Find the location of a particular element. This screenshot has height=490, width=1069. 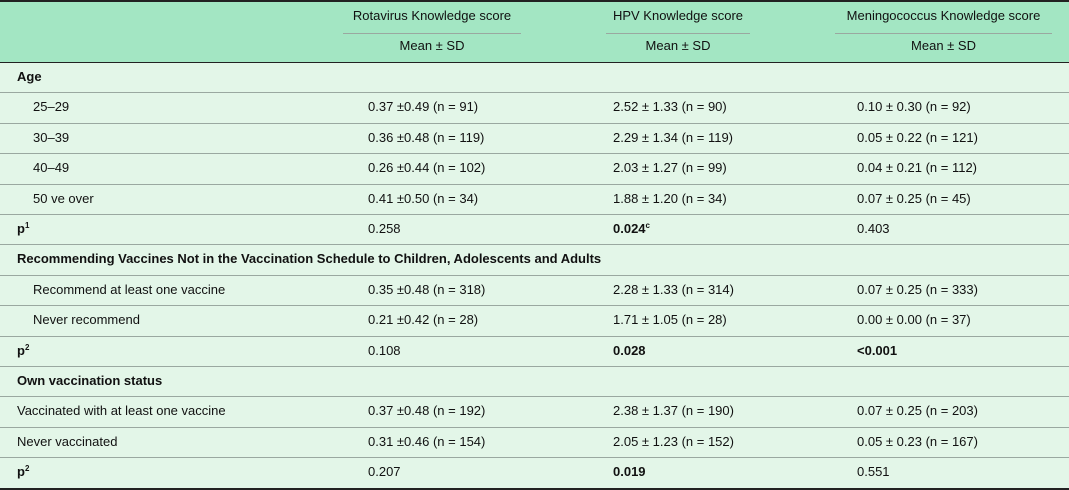

cell: 2.38 ± 1.37 (n = 190) is located at coordinates (673, 411).